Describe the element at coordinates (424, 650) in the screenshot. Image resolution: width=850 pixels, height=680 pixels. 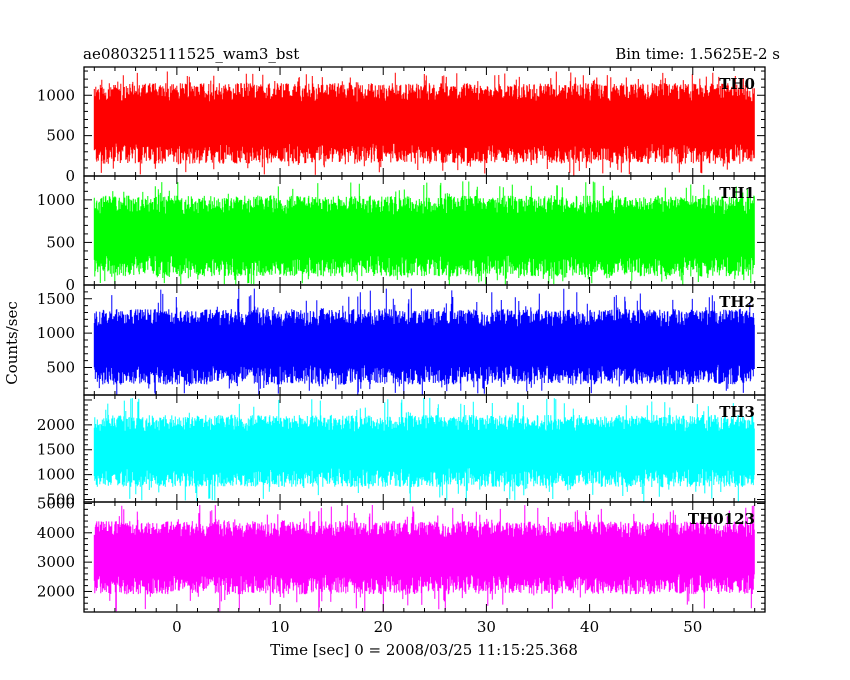
I see `x-axis-label: Time [sec] 0 = 2008/03/25 11:15:25.368` at that location.